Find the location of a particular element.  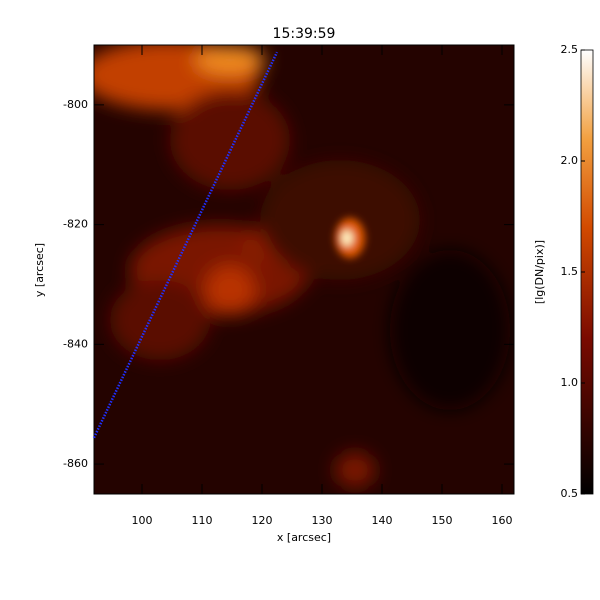

x-tick-label: 100 is located at coordinates (142, 520).